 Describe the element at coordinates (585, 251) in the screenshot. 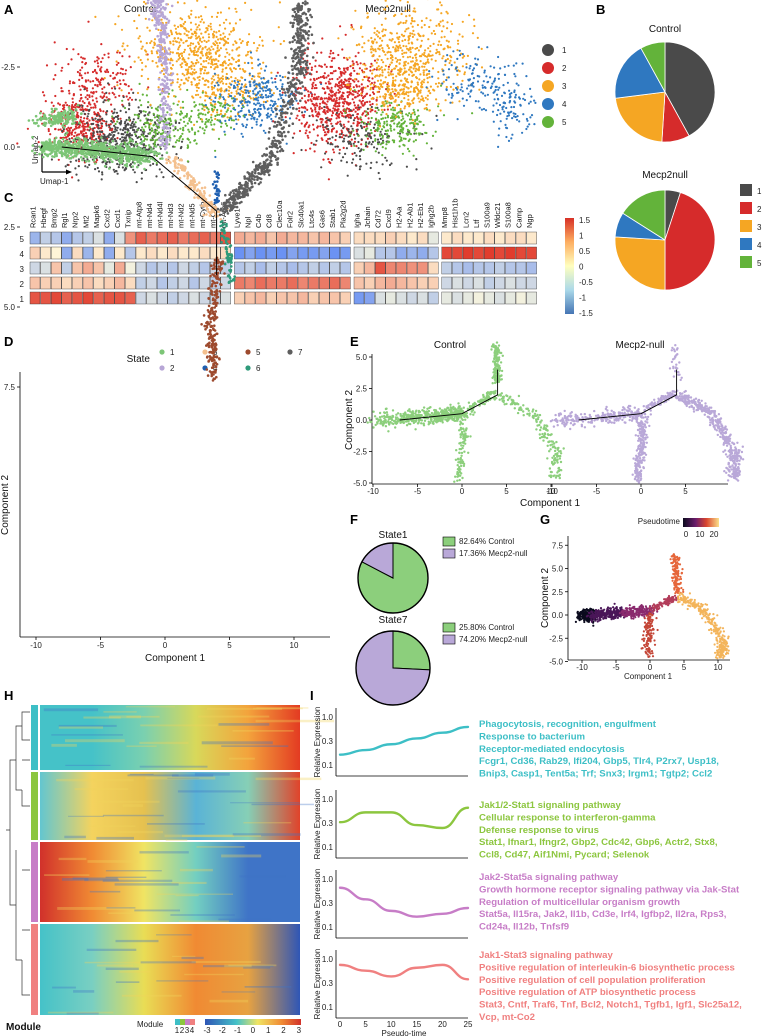

I see `colorbar-tick: 0.5` at that location.